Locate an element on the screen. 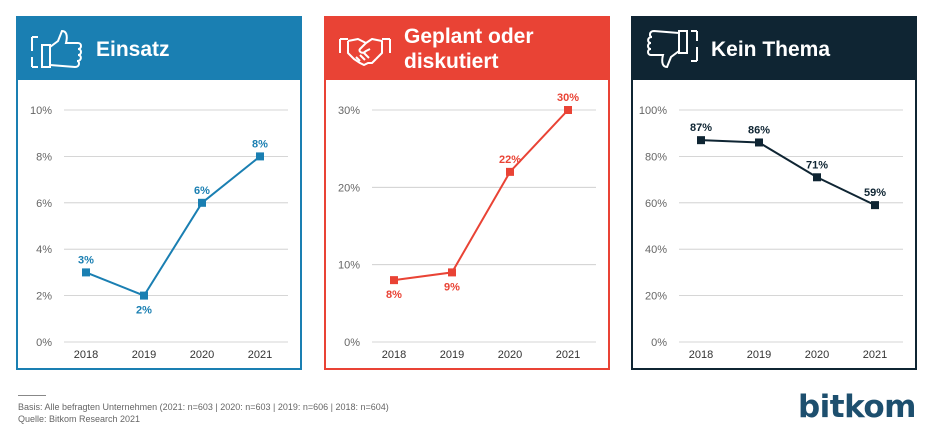 The width and height of the screenshot is (936, 433). y-tick-label: 60% is located at coordinates (656, 204).